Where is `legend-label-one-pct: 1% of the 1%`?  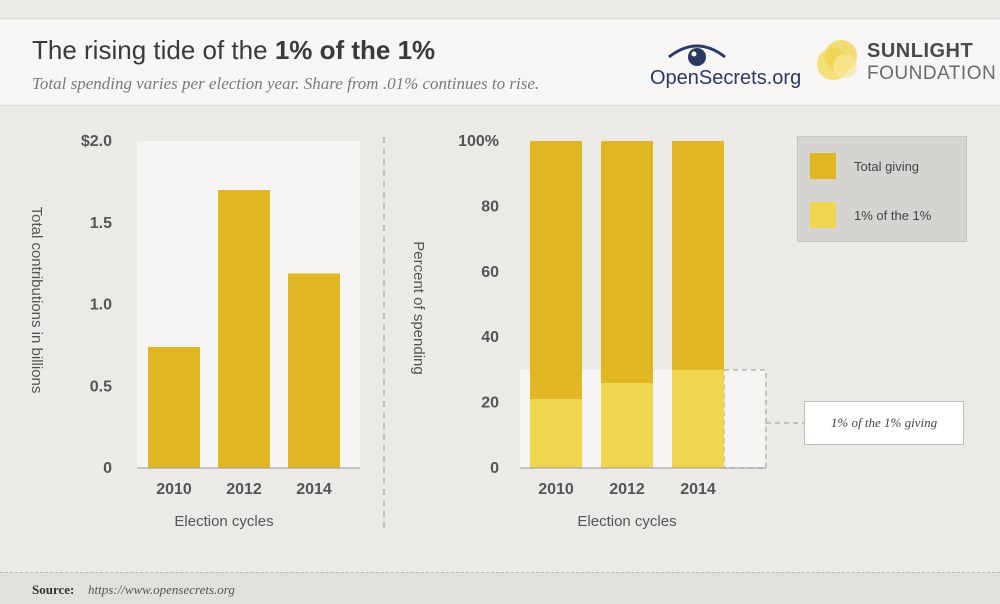
legend-label-one-pct: 1% of the 1% is located at coordinates (893, 215).